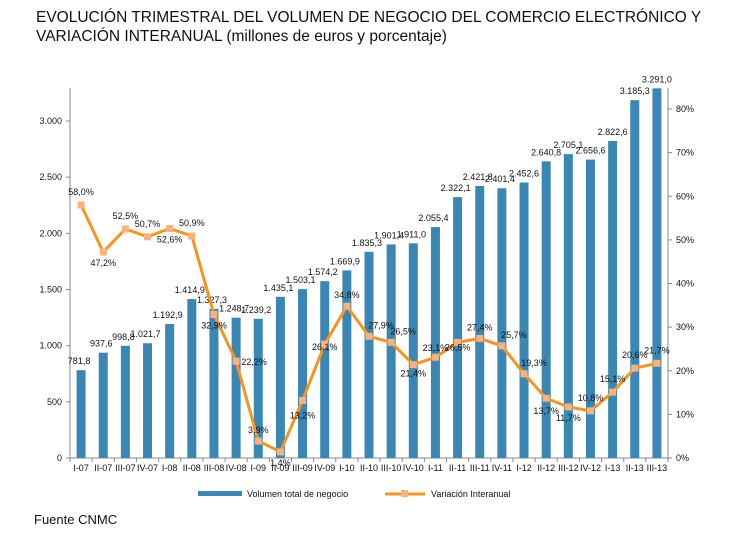 Image resolution: width=739 pixels, height=542 pixels. Describe the element at coordinates (546, 411) in the screenshot. I see `line-label: 13,7%` at that location.